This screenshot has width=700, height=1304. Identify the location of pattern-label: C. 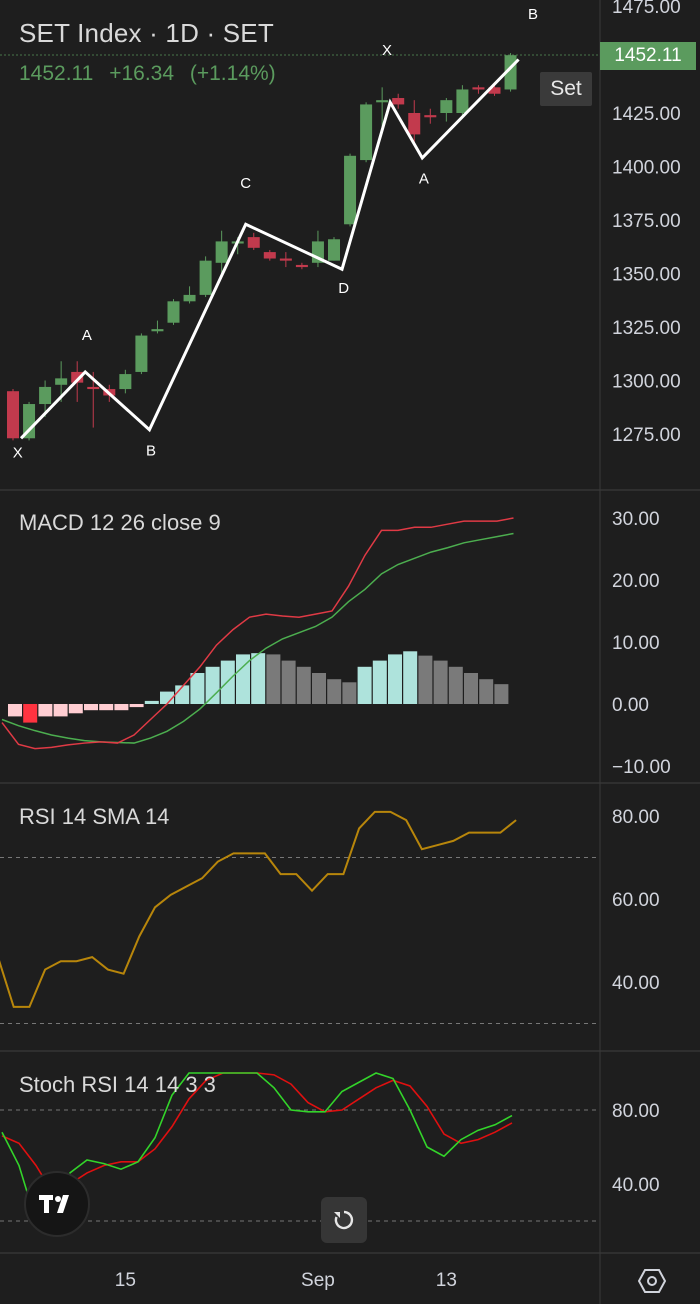
(245, 183).